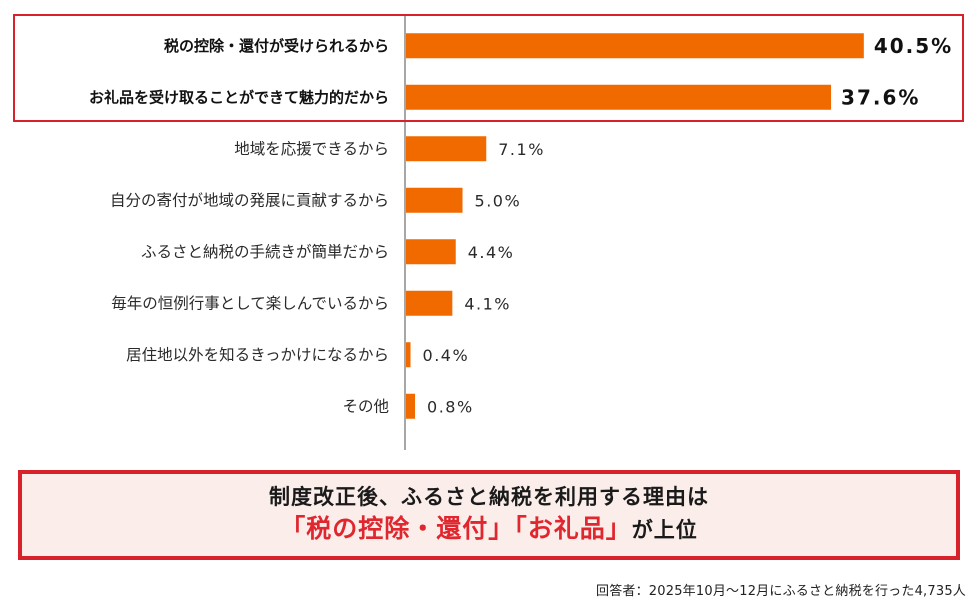 This screenshot has height=610, width=980. I want to click on value-label: 4.1%, so click(487, 303).